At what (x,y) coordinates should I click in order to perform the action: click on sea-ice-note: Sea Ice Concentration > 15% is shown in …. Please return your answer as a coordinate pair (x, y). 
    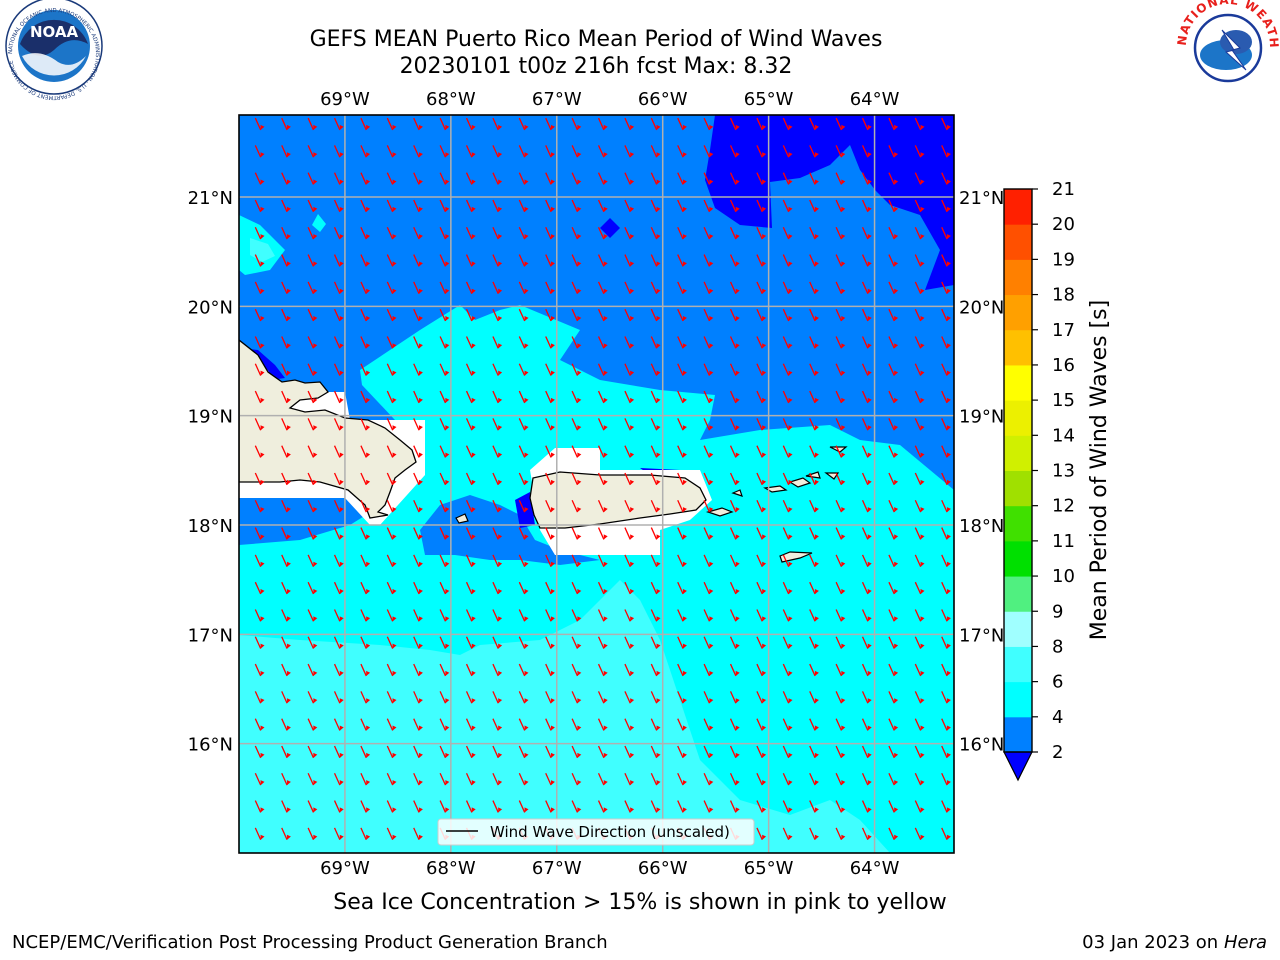
    Looking at the image, I should click on (640, 902).